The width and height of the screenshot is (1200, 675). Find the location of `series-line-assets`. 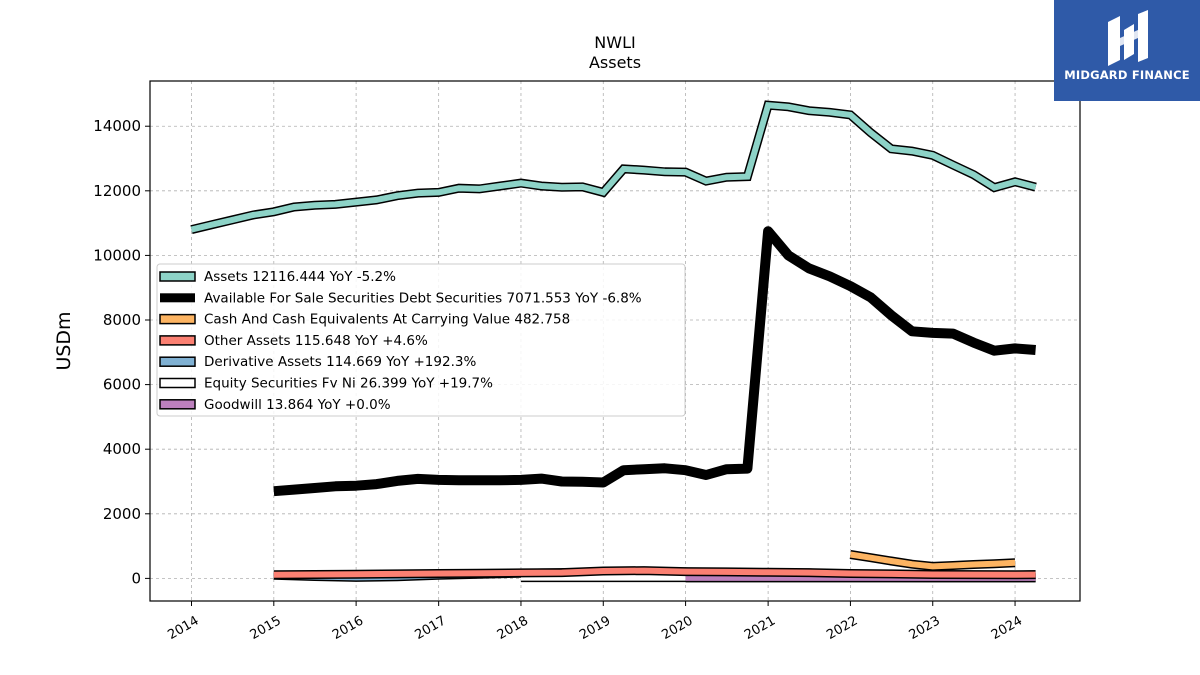

series-line-assets is located at coordinates (613, 167).